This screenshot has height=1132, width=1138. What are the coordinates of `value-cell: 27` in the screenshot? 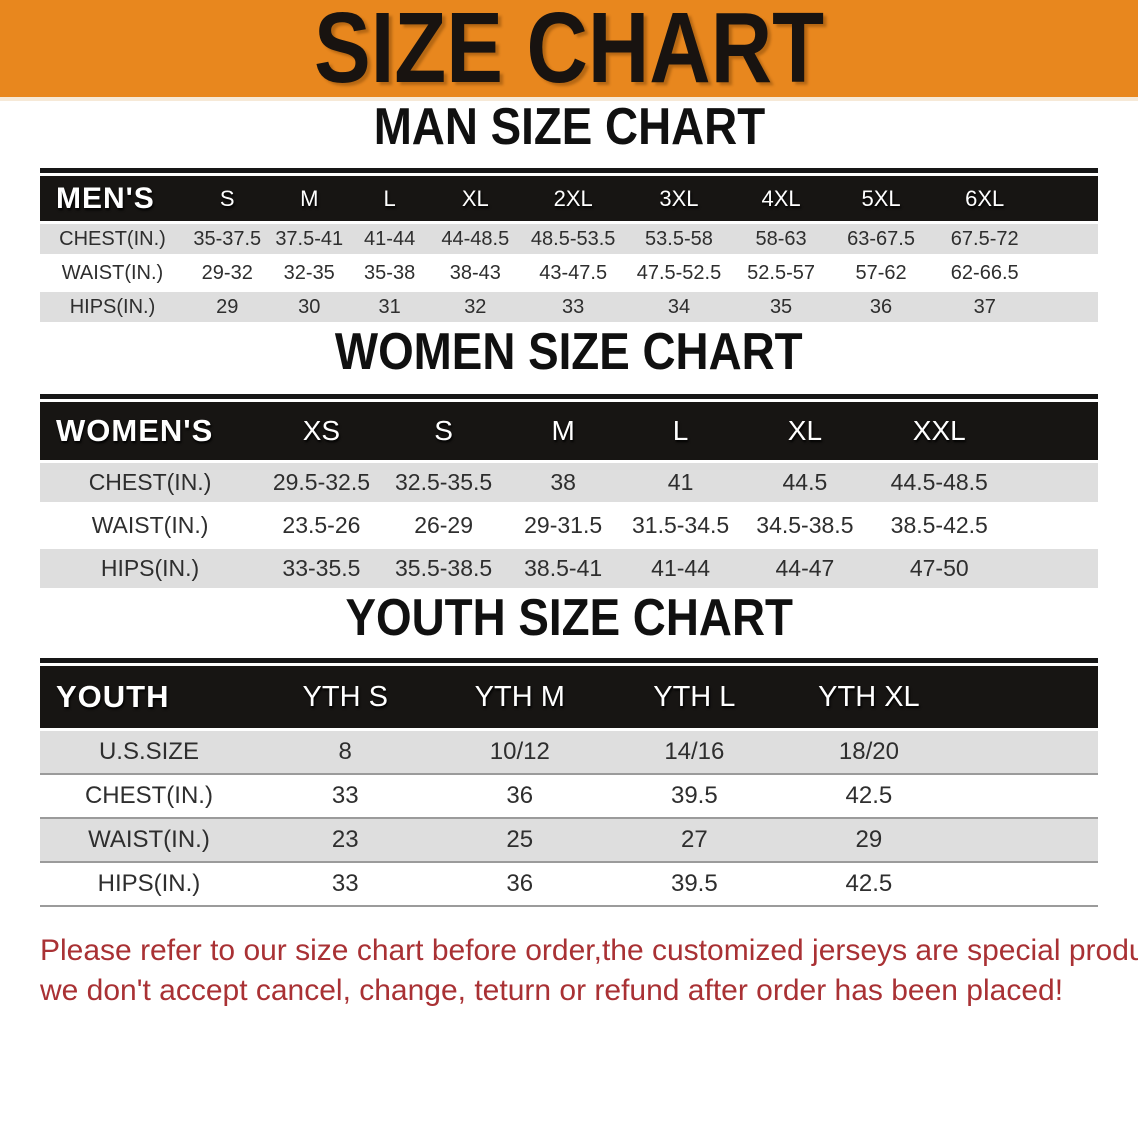 It's located at (694, 840).